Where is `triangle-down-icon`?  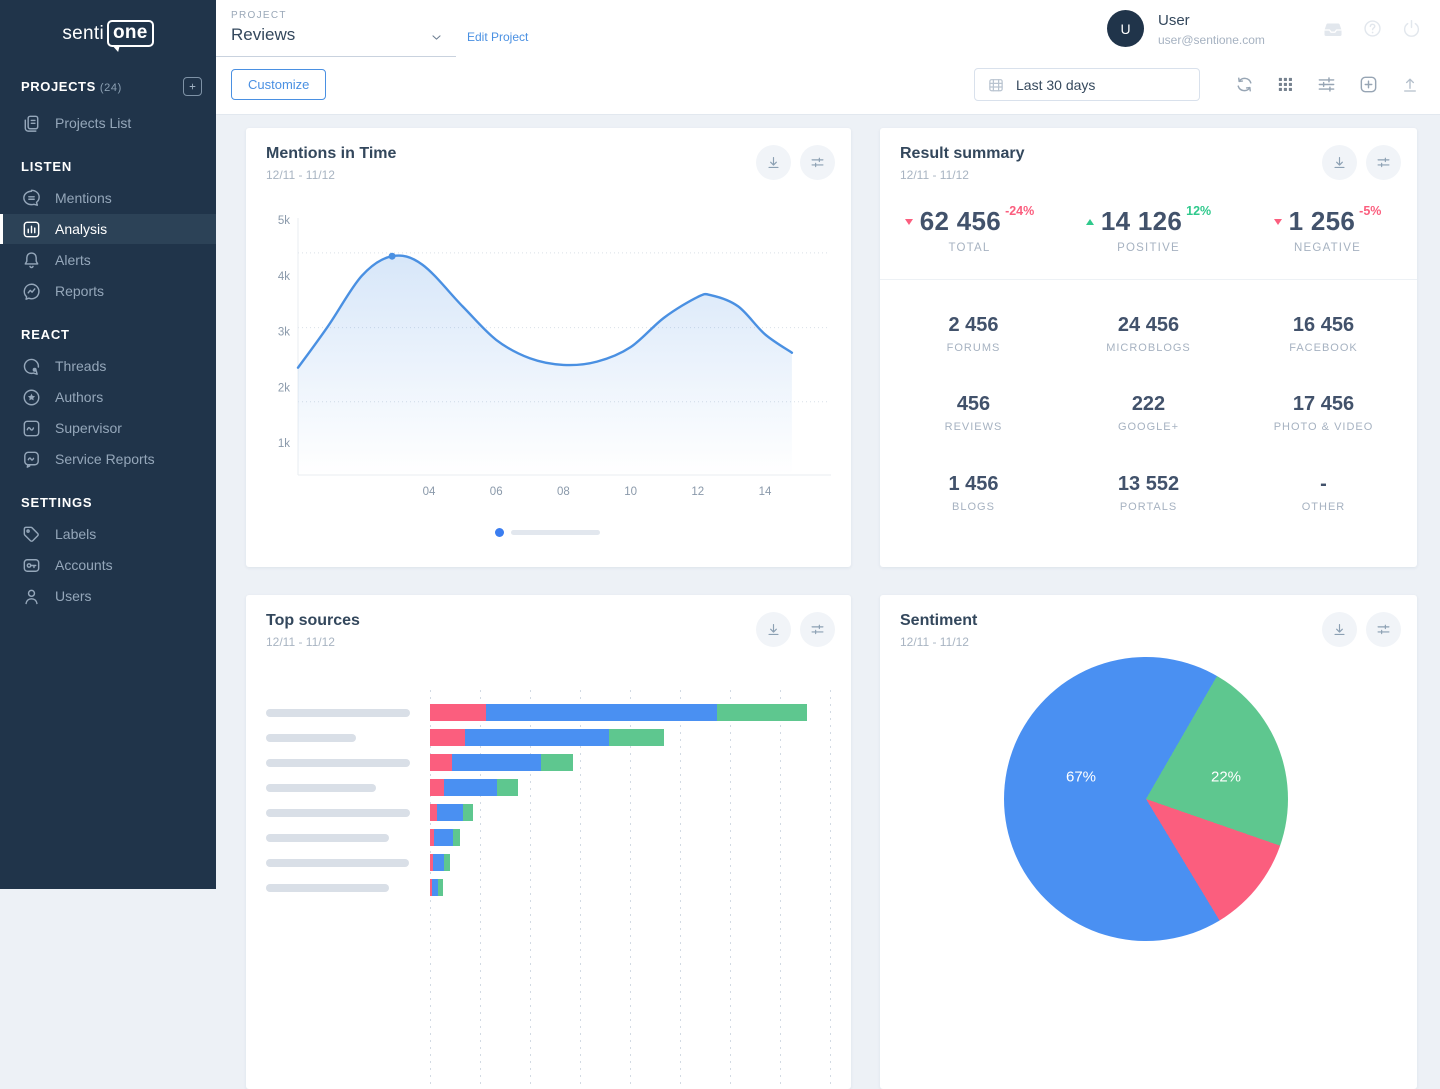
triangle-down-icon is located at coordinates (908, 221).